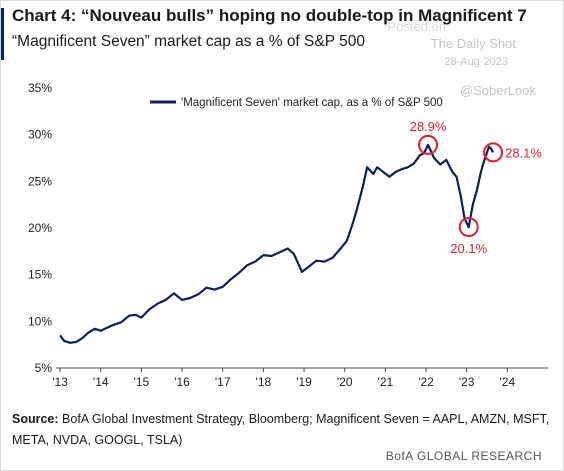  I want to click on annotation-label: 20.1%, so click(468, 248).